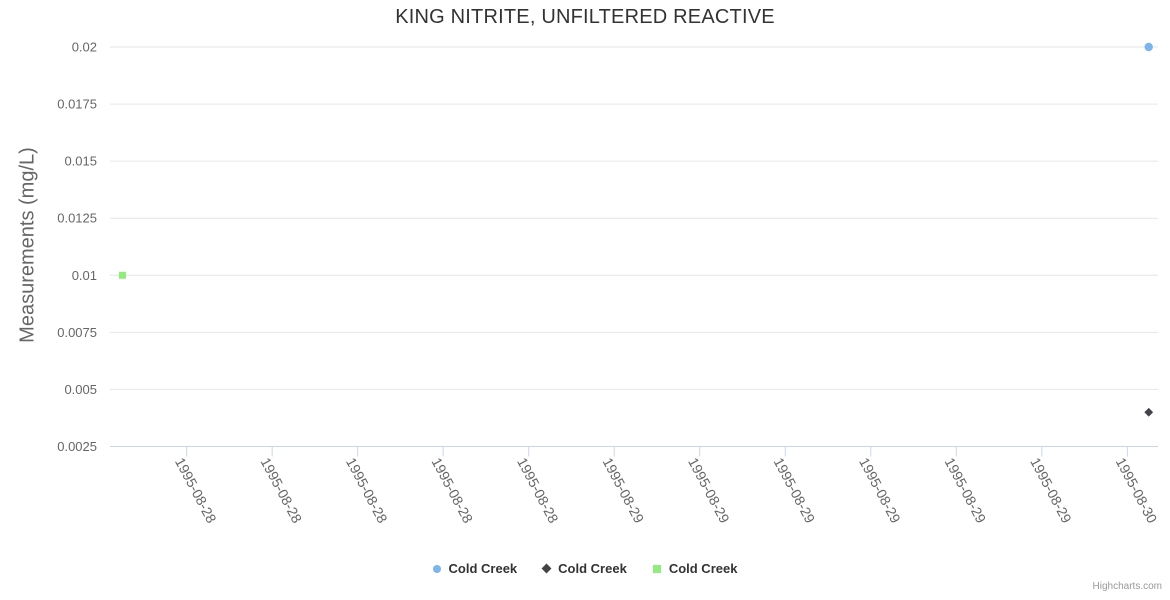 The height and width of the screenshot is (600, 1170). I want to click on y-axis-tick-label: 0.015, so click(80, 161).